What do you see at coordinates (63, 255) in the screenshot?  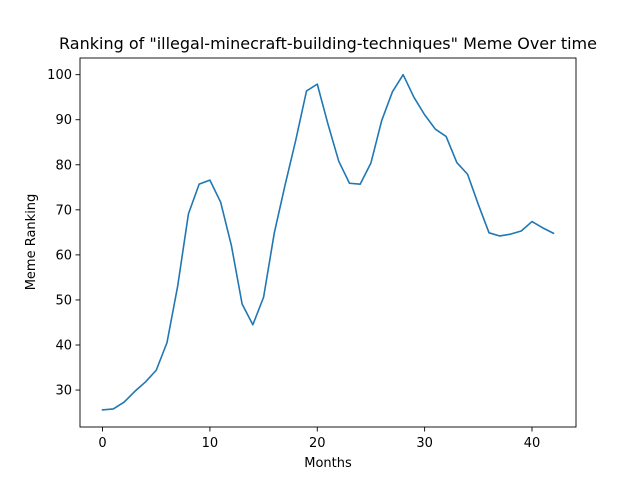 I see `y-tick-label: 60` at bounding box center [63, 255].